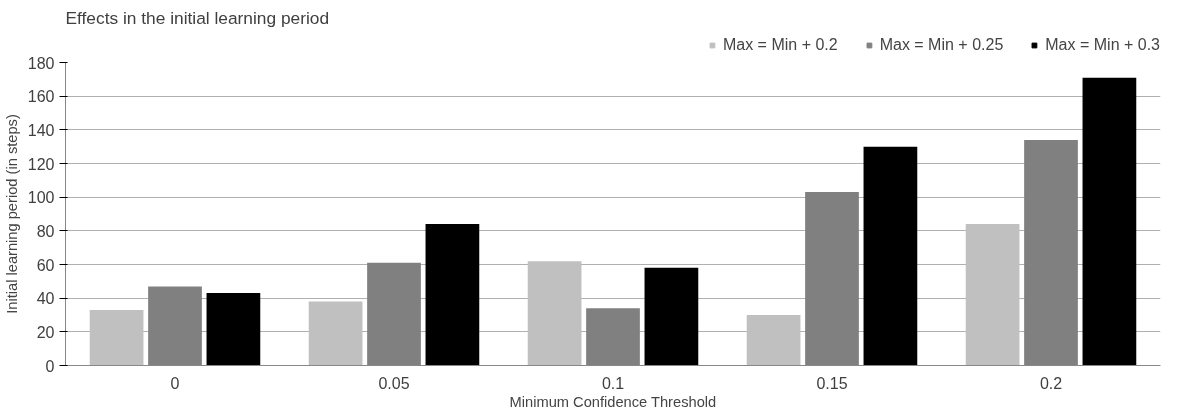 The width and height of the screenshot is (1181, 414). What do you see at coordinates (11, 214) in the screenshot?
I see `y-axis-title: Initial learning period (in steps)` at bounding box center [11, 214].